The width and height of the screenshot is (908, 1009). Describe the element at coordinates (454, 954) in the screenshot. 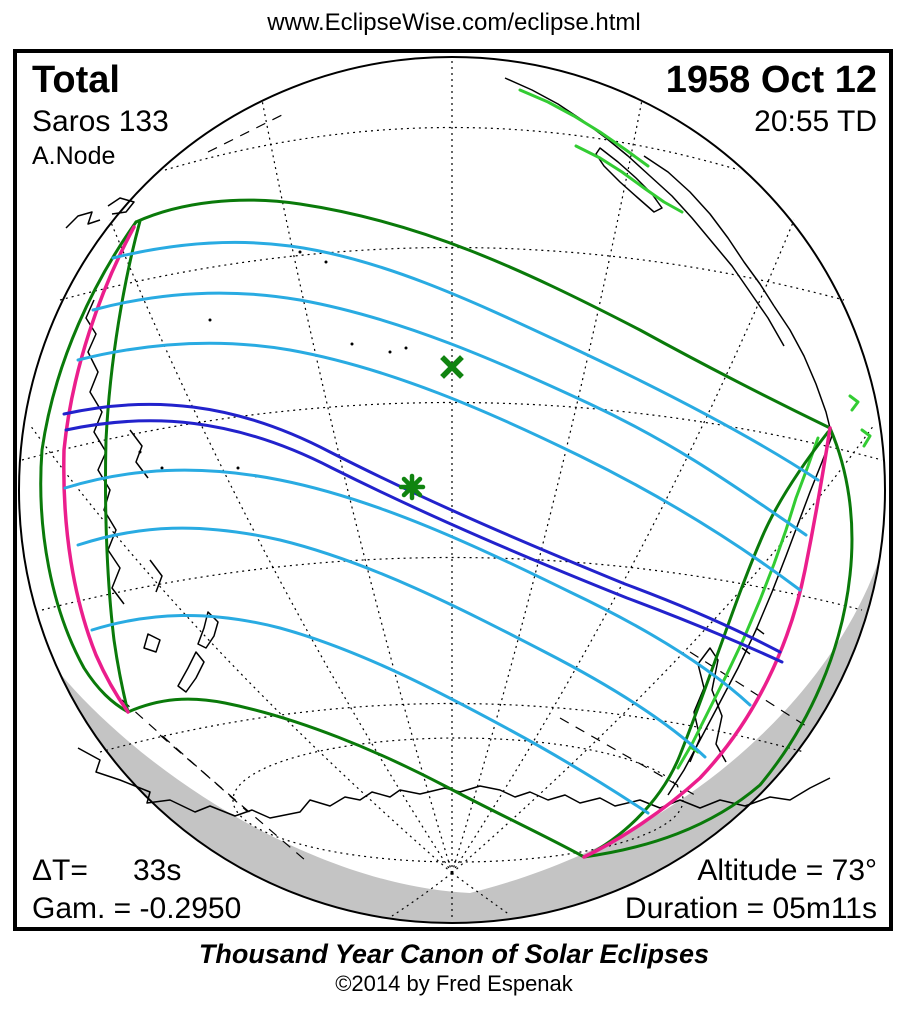

I see `canon-title: Thousand Year Canon of Solar Eclipses` at that location.